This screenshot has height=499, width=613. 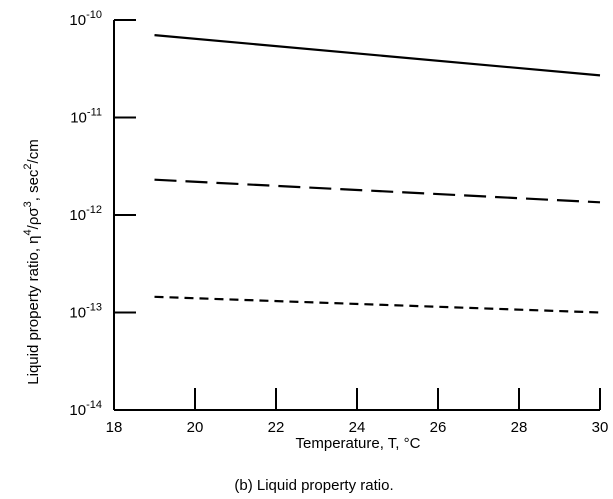 What do you see at coordinates (32, 261) in the screenshot?
I see `y-axis-label: Liquid property ratio, η4/ρσ3, sec2/cm` at bounding box center [32, 261].